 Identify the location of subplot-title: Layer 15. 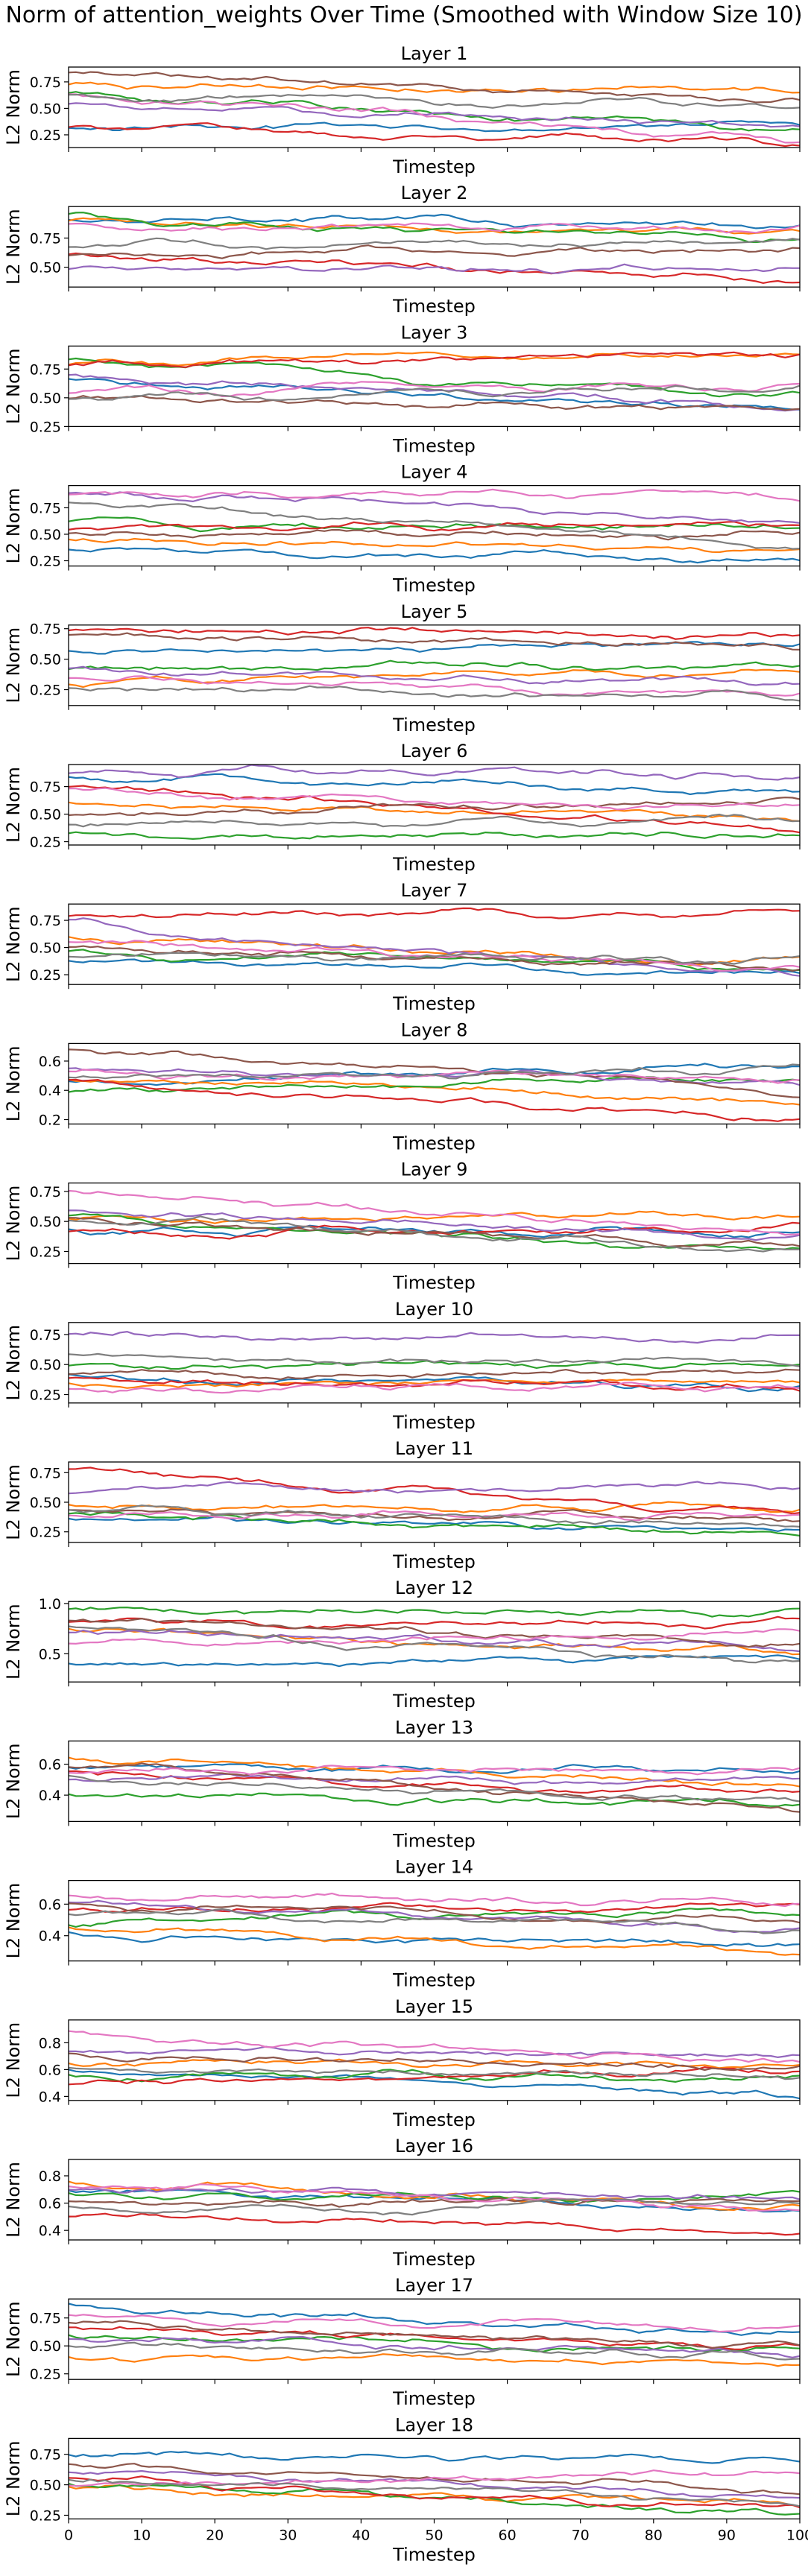
(434, 2007).